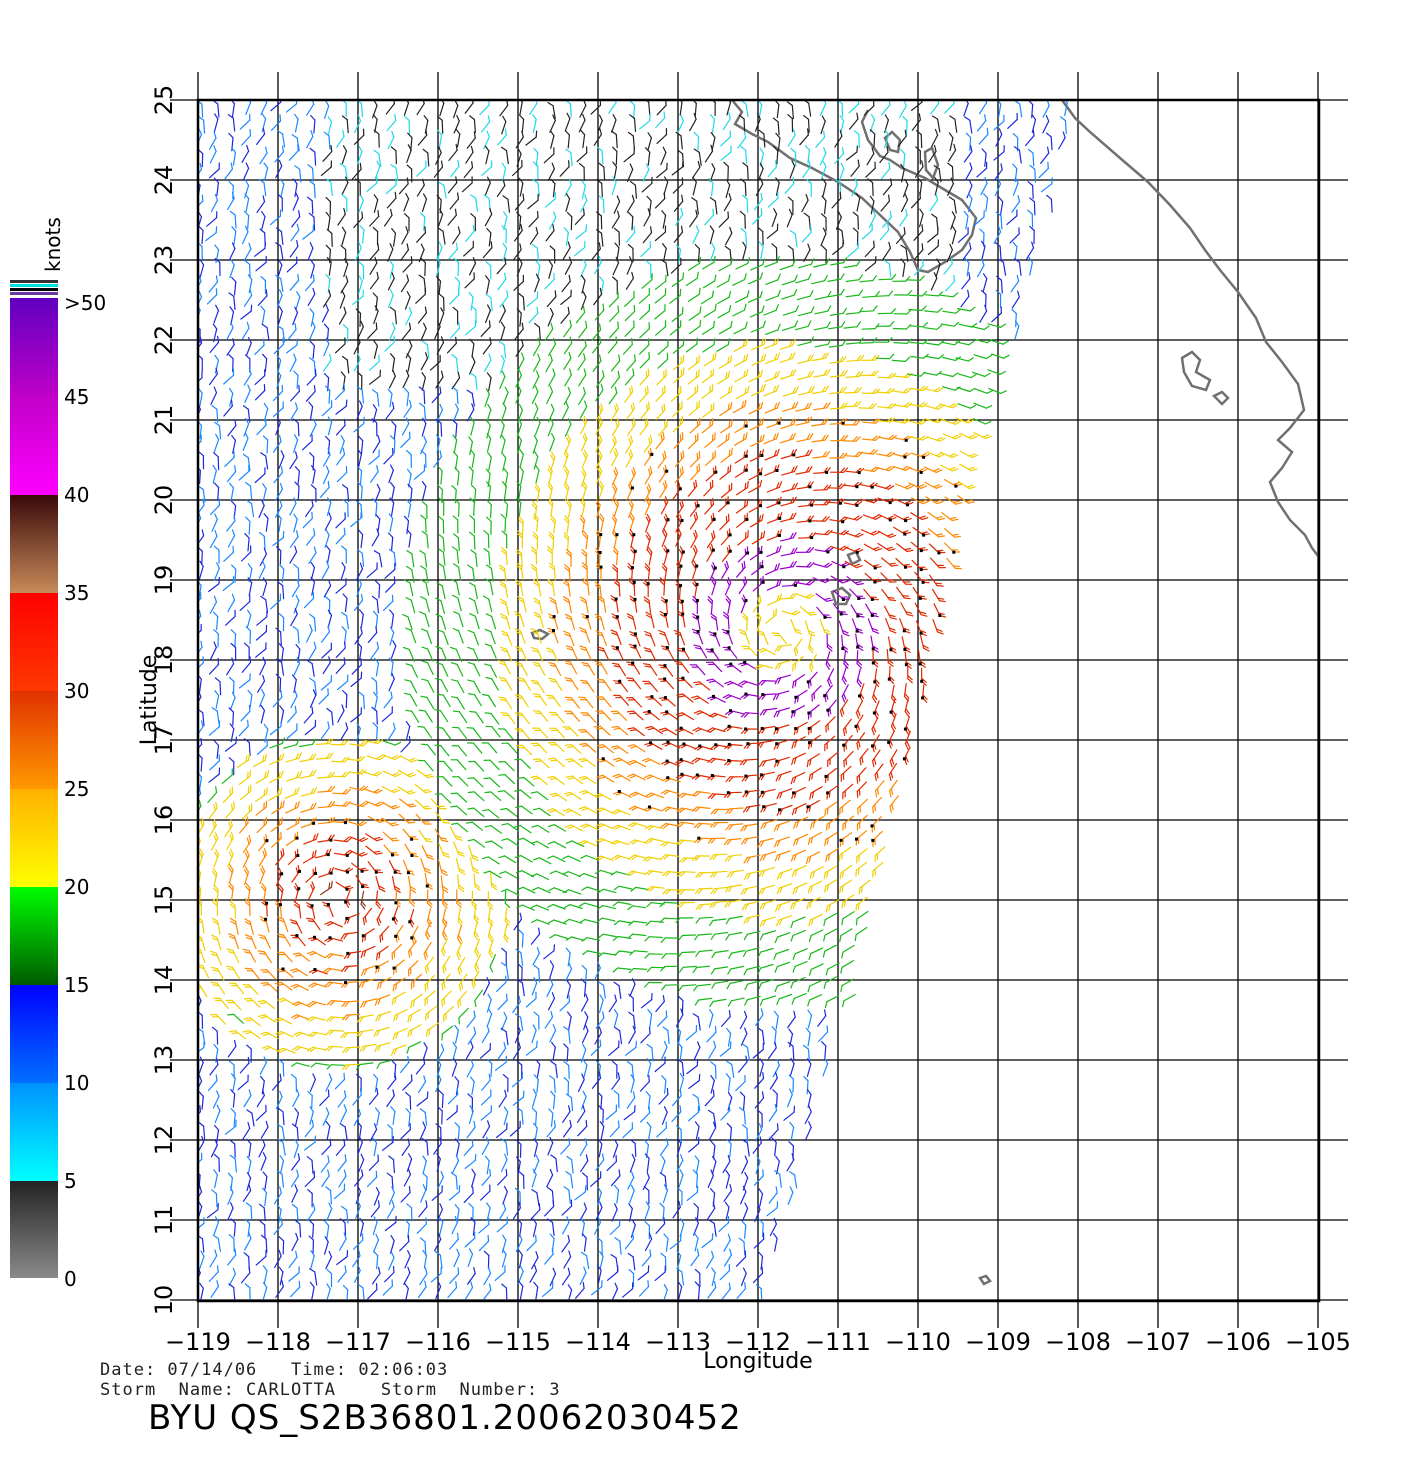 Image resolution: width=1420 pixels, height=1480 pixels. Describe the element at coordinates (164, 900) in the screenshot. I see `lat-tick-label: 15` at that location.